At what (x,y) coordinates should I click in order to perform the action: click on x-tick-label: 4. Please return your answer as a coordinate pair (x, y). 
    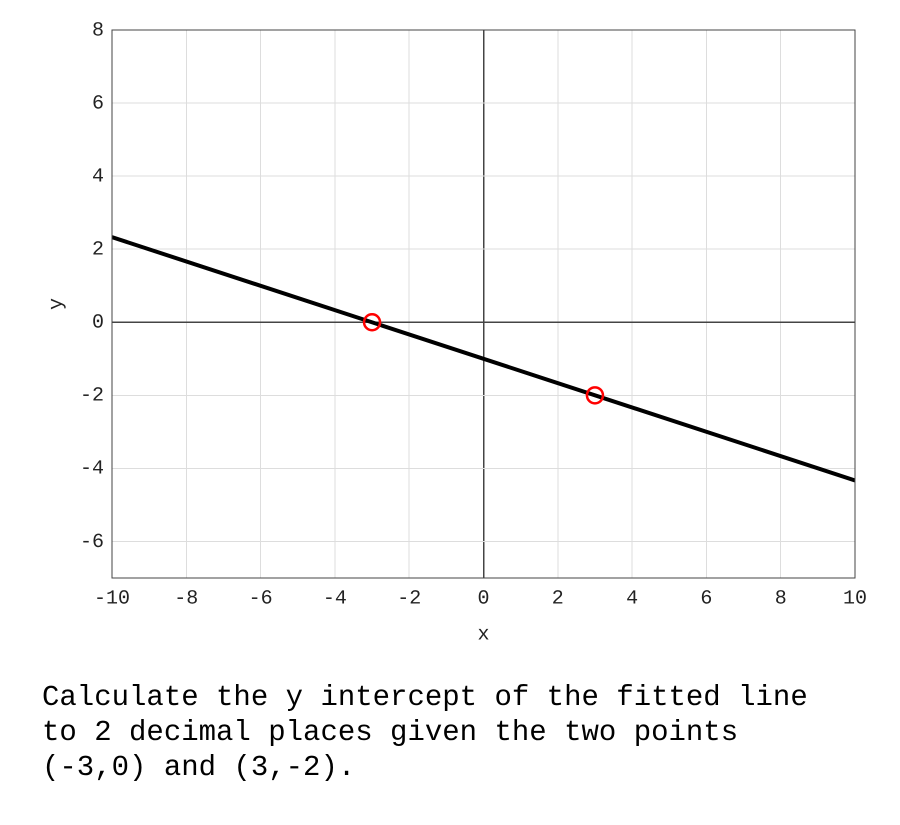
    Looking at the image, I should click on (632, 598).